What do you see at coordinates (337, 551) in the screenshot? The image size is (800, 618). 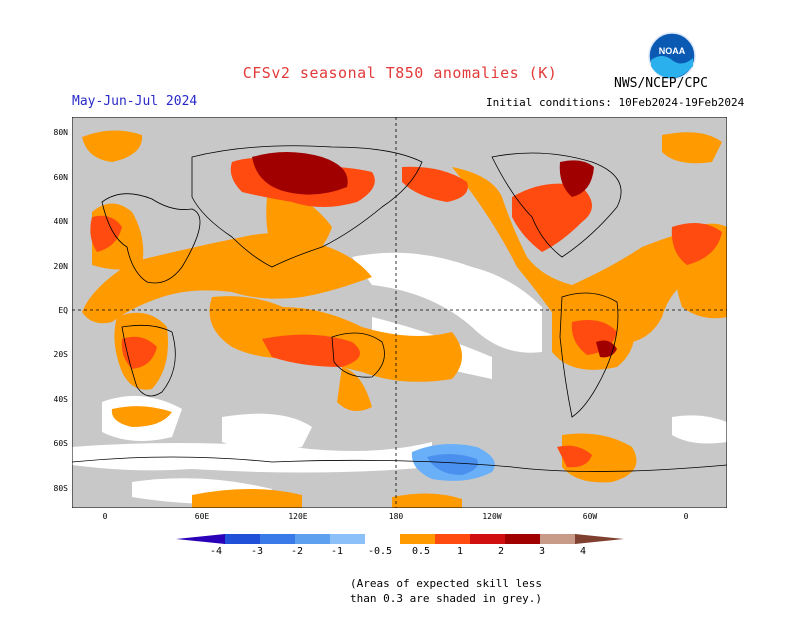 I see `colorbar-label: -1` at bounding box center [337, 551].